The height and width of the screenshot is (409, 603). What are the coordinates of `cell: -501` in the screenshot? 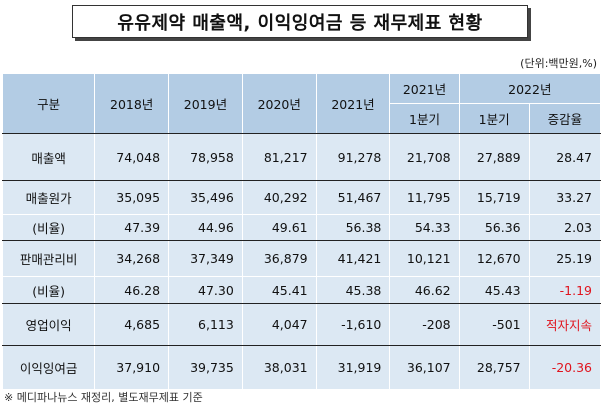 It's located at (494, 324).